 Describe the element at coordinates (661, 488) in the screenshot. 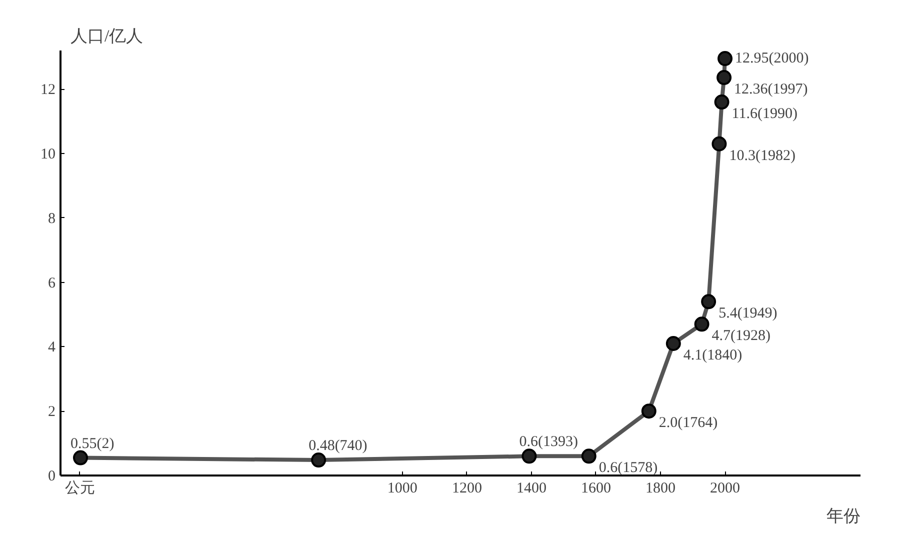

I see `x-tick-label: 1800` at that location.